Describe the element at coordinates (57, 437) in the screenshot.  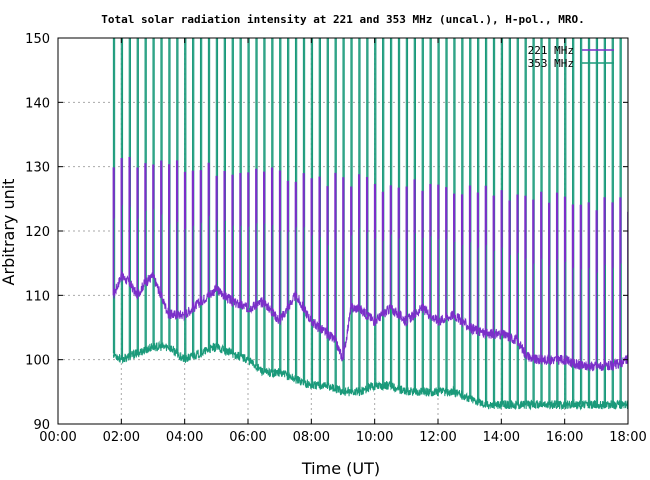
I see `x-tick-label: 00:00` at that location.